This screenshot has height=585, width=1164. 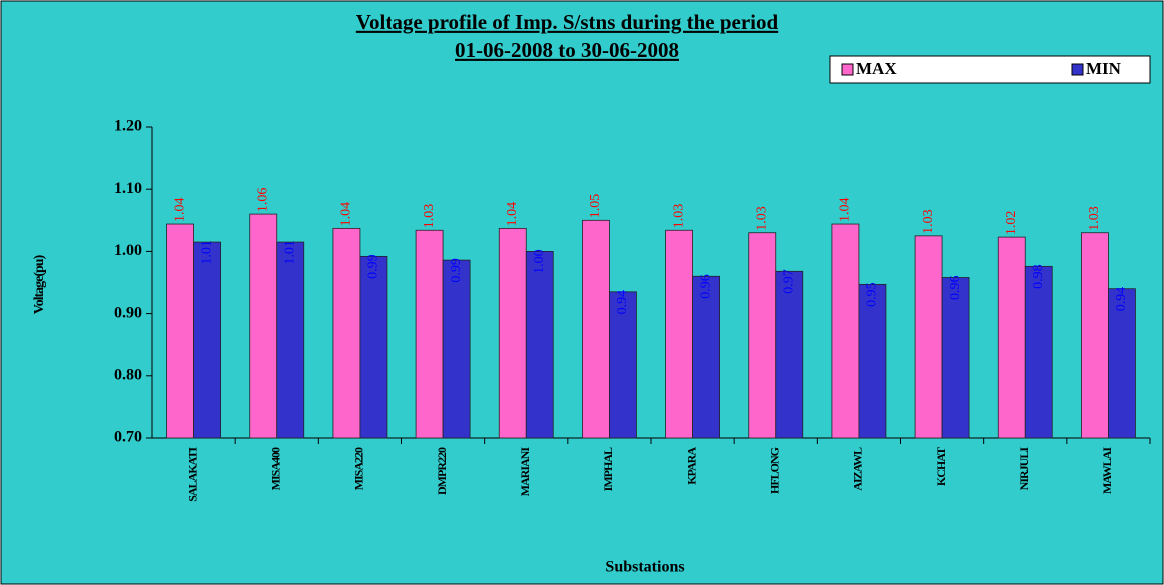 What do you see at coordinates (1024, 469) in the screenshot?
I see `x-tick-label: NIRJULI` at bounding box center [1024, 469].